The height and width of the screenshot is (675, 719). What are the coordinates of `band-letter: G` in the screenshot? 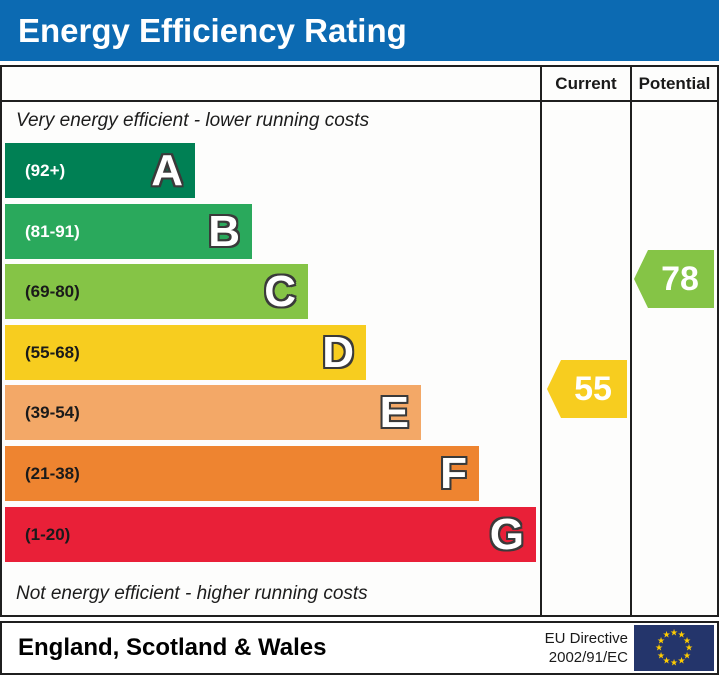 It's located at (506, 534).